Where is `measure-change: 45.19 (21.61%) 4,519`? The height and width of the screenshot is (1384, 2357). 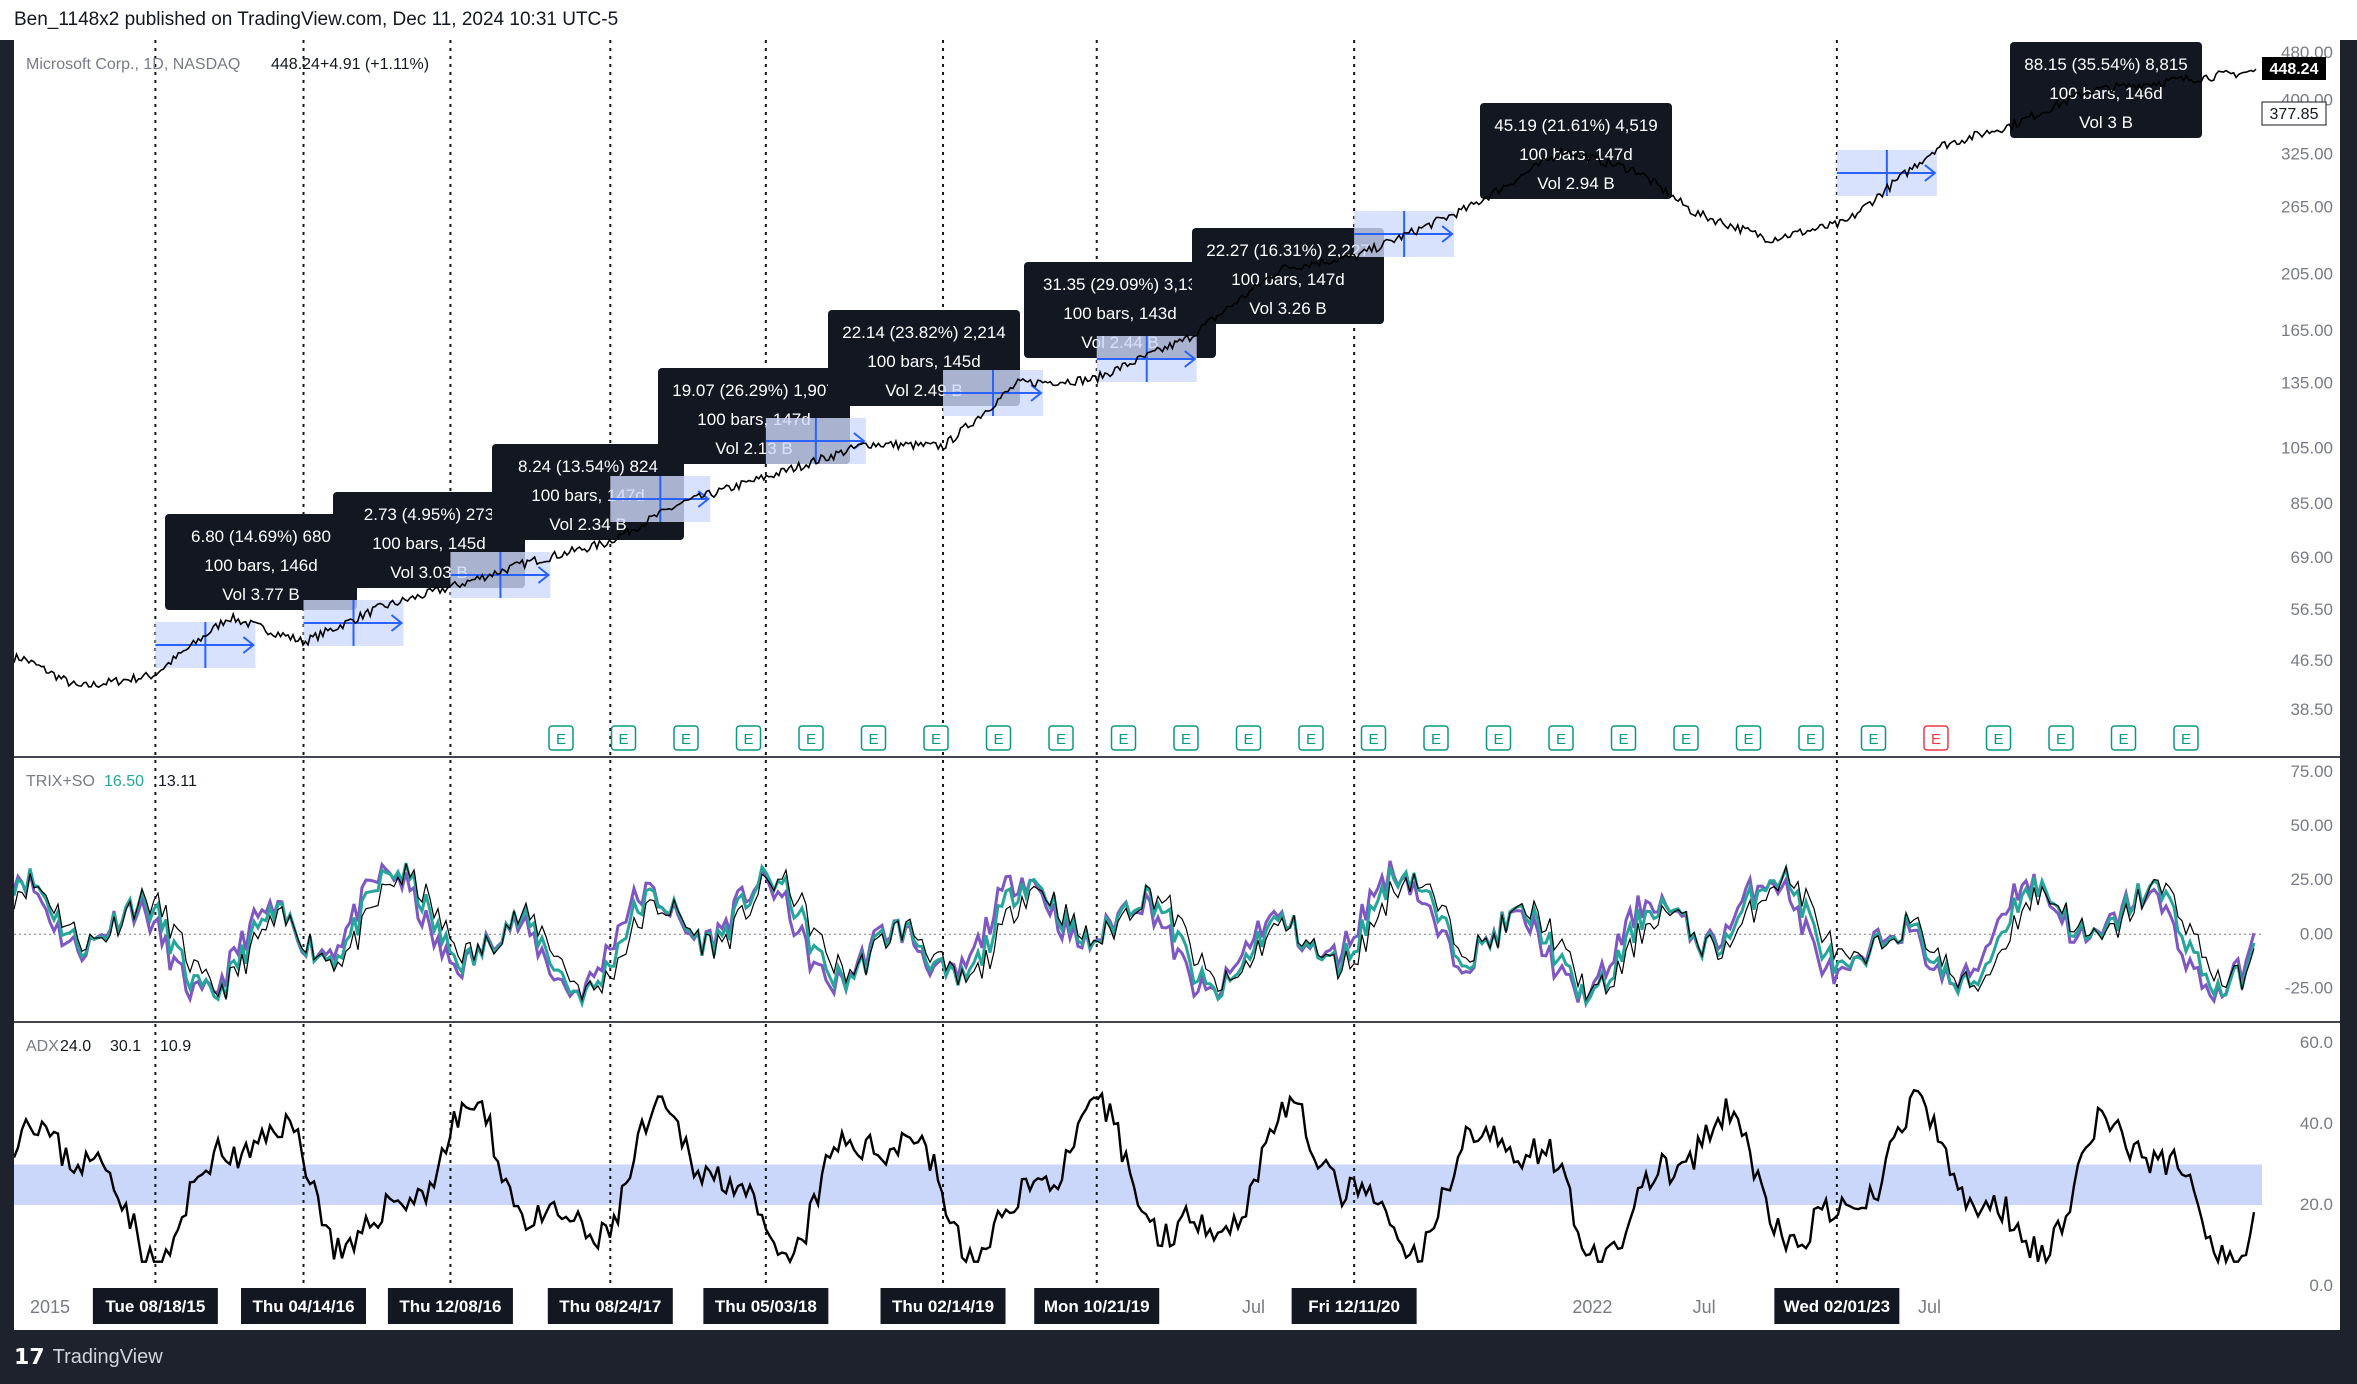 measure-change: 45.19 (21.61%) 4,519 is located at coordinates (1576, 125).